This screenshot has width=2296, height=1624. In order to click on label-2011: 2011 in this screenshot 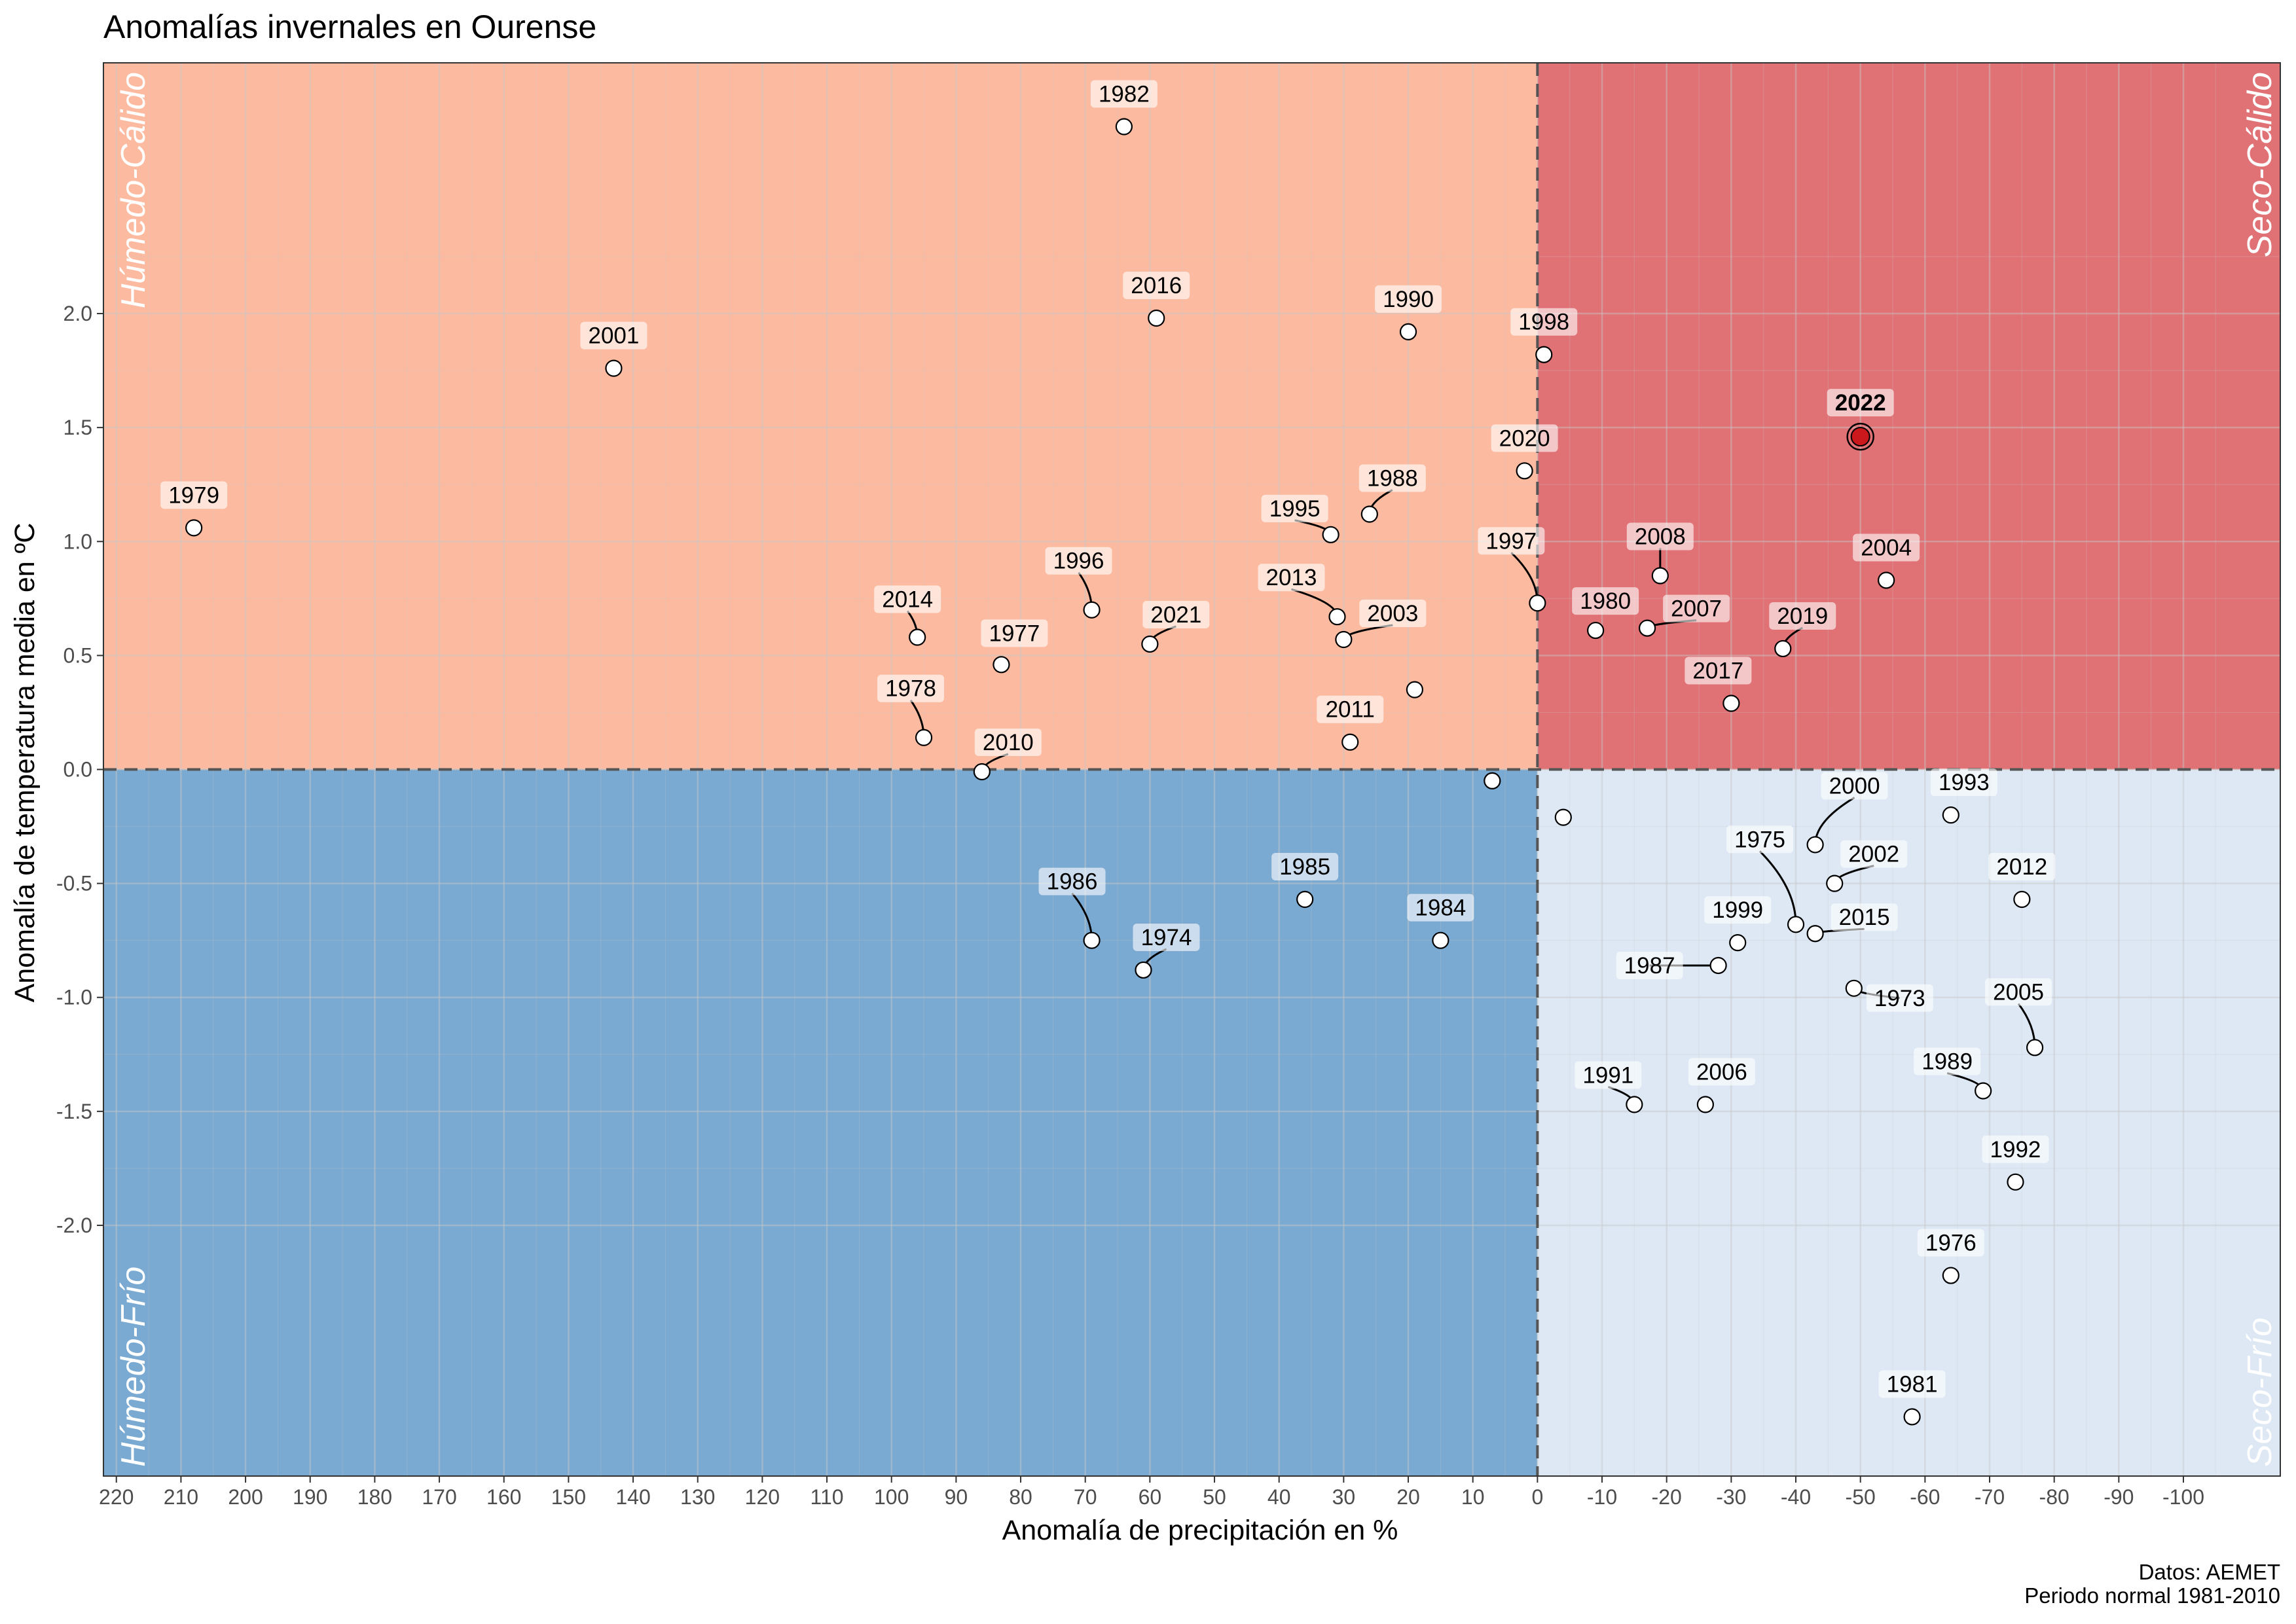, I will do `click(1350, 710)`.